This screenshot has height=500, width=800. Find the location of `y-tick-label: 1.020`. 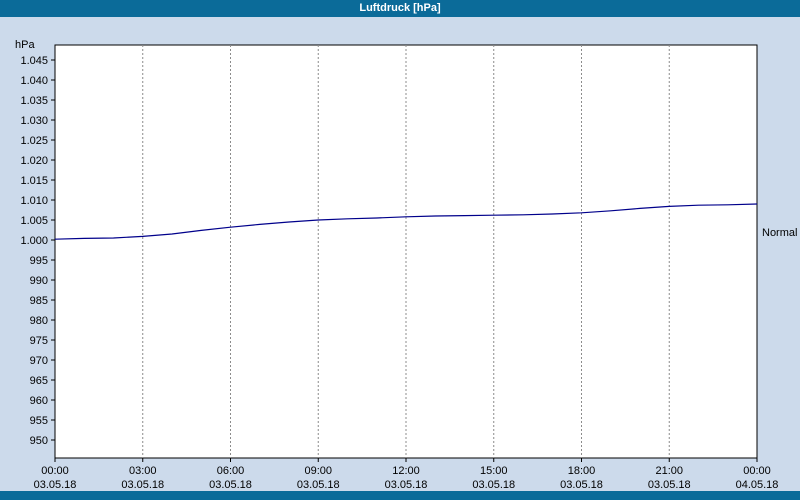

y-tick-label: 1.020 is located at coordinates (34, 161).